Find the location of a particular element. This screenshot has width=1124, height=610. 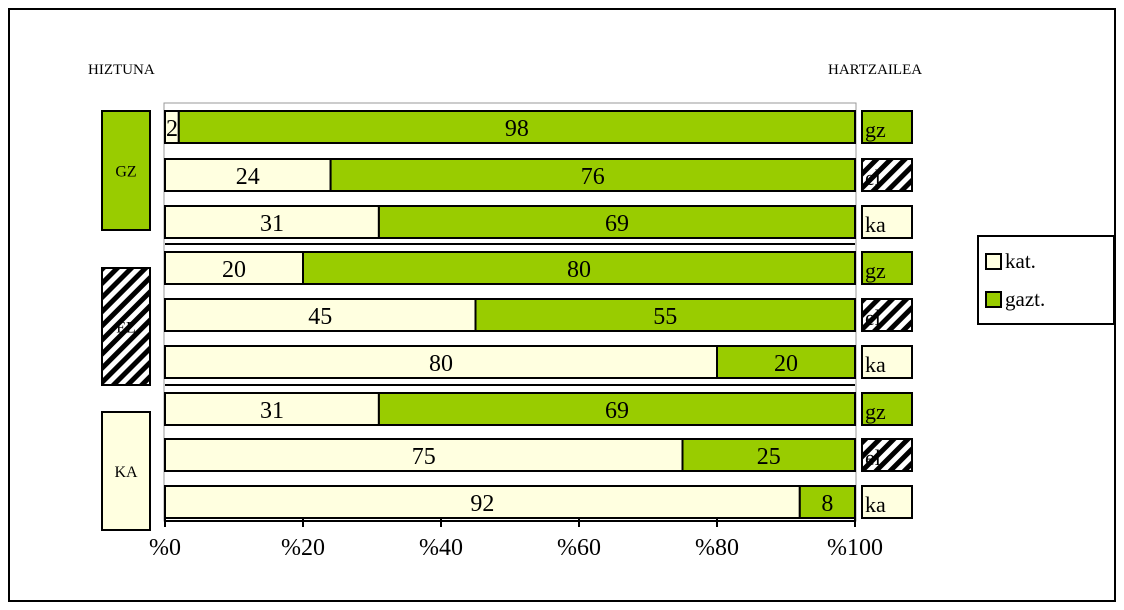

group-label-el: EL is located at coordinates (126, 328).